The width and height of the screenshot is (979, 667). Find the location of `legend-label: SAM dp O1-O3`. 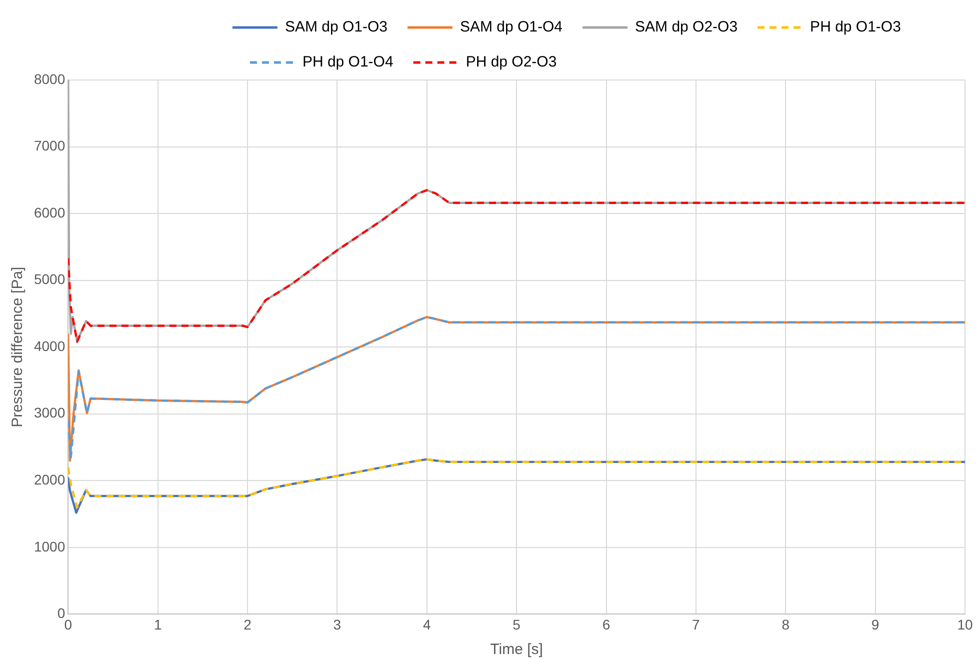

legend-label: SAM dp O1-O3 is located at coordinates (336, 27).